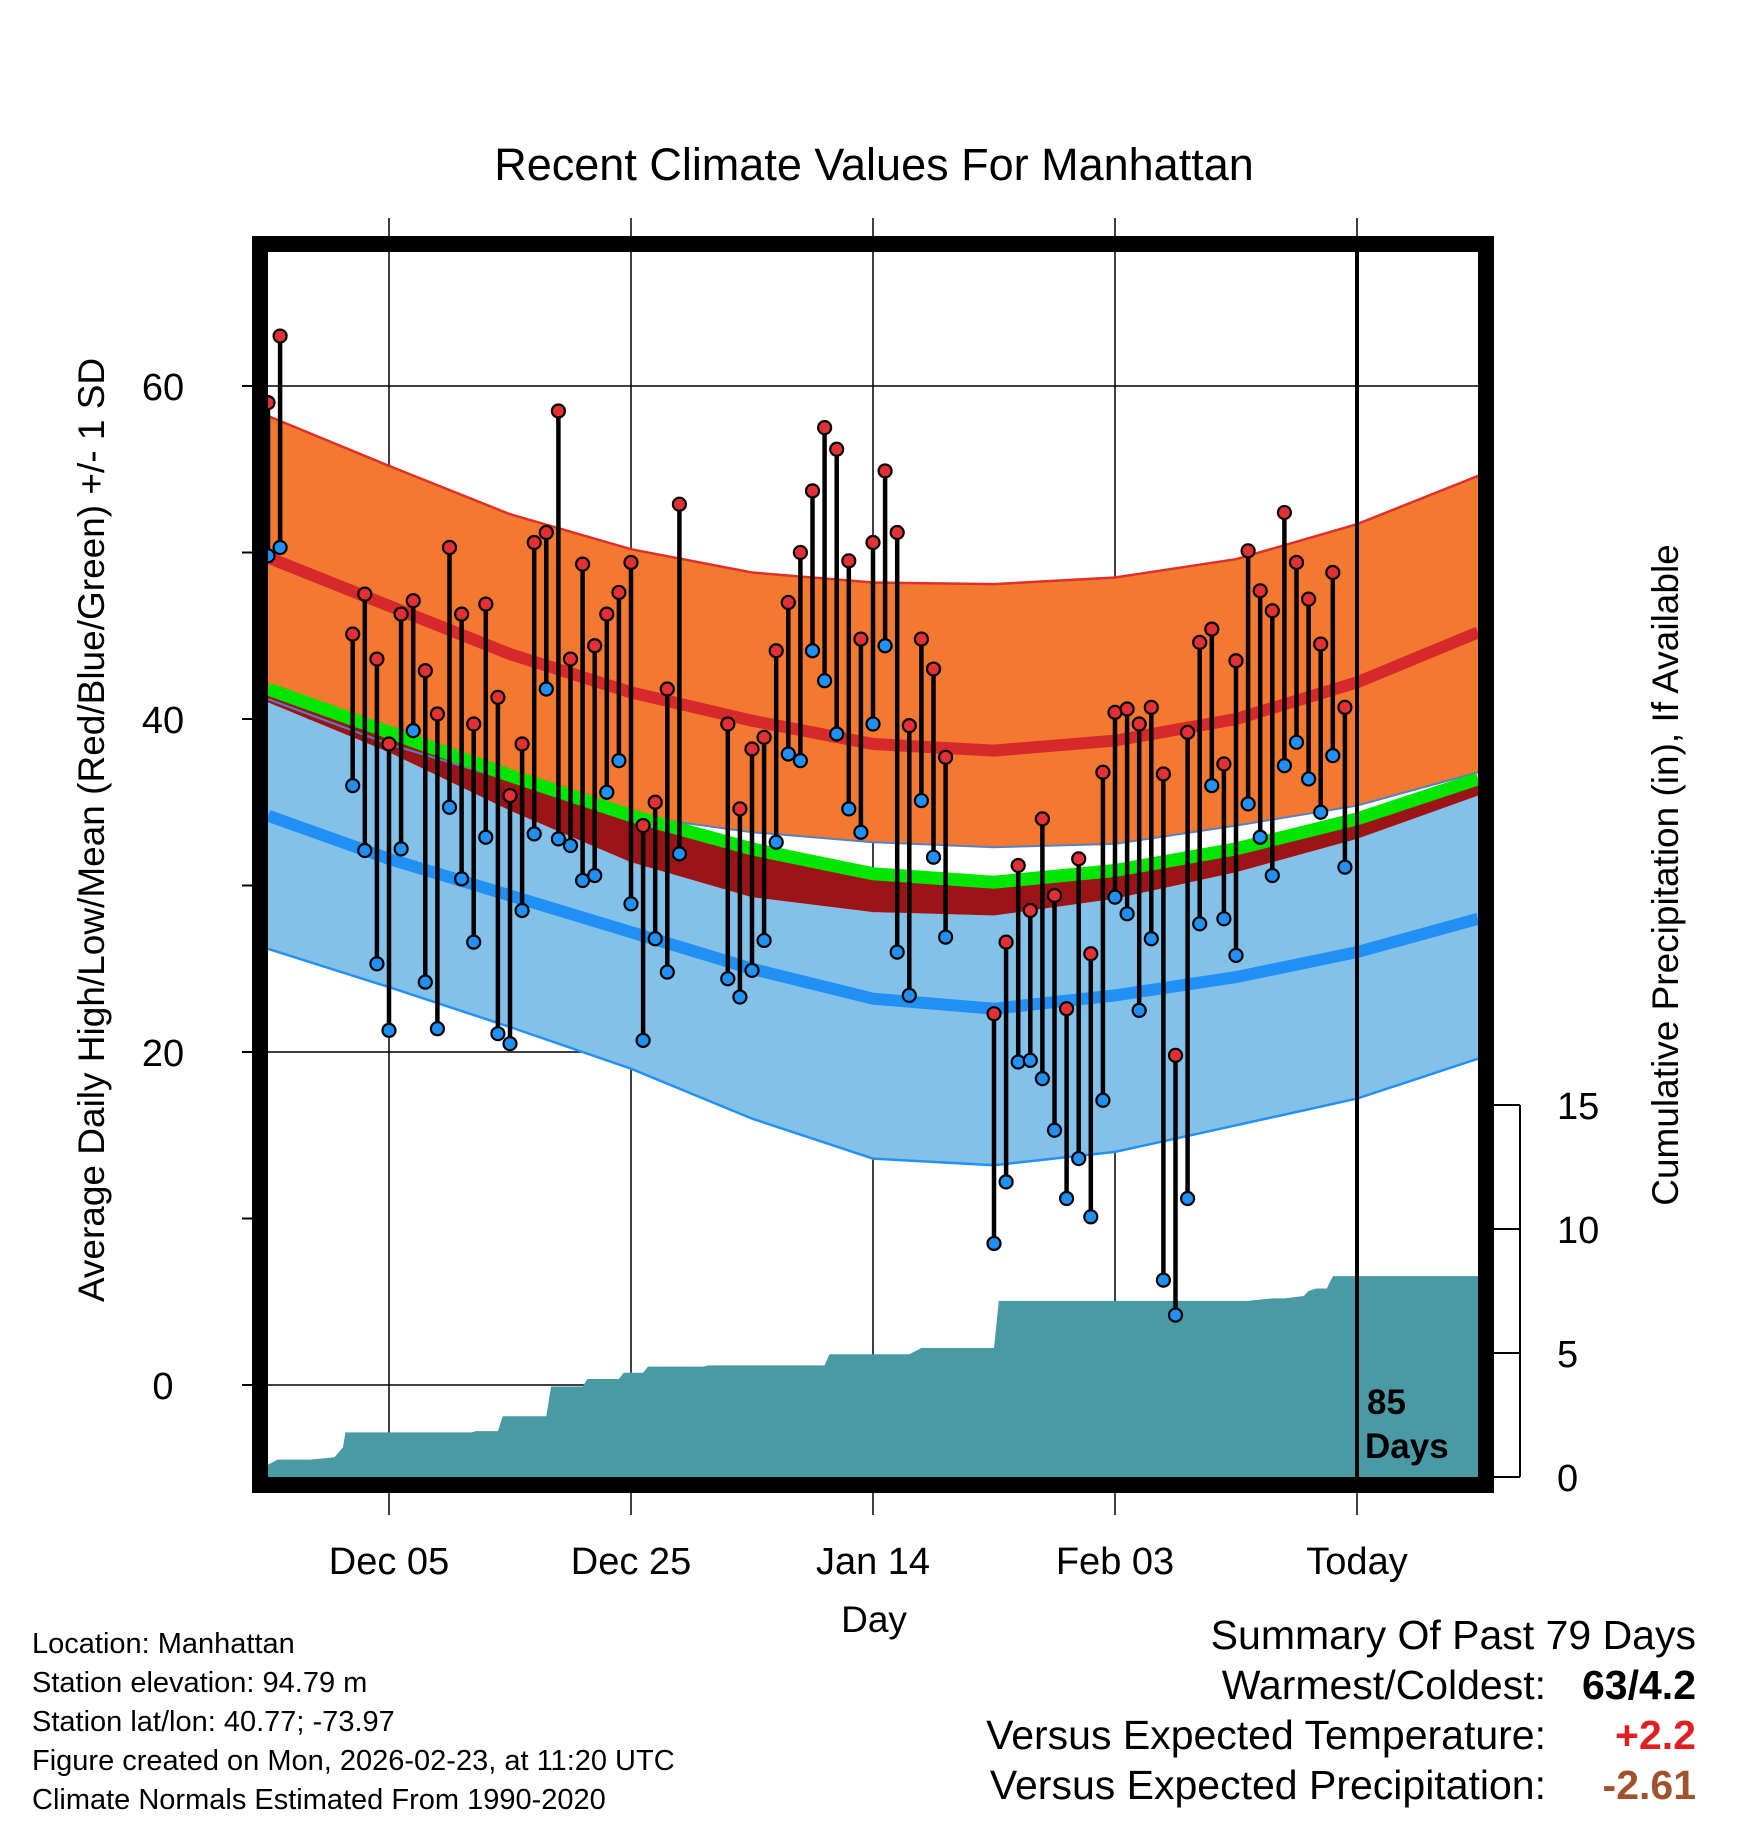 The image size is (1748, 1828). I want to click on today-days-label: Days, so click(1407, 1446).